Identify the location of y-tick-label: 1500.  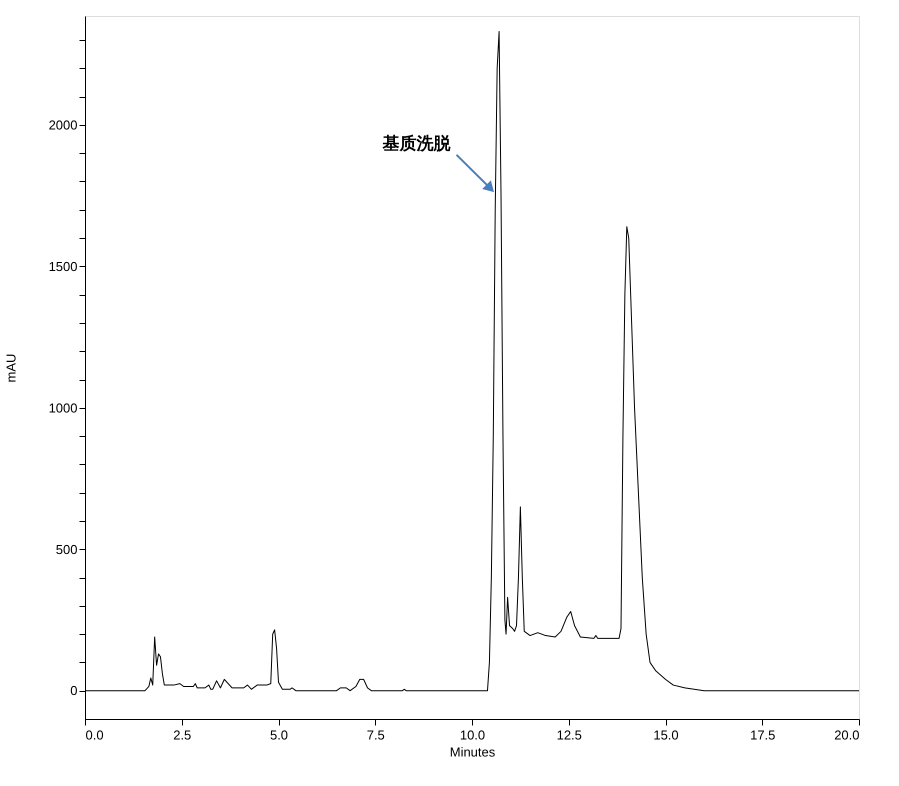
(63, 266).